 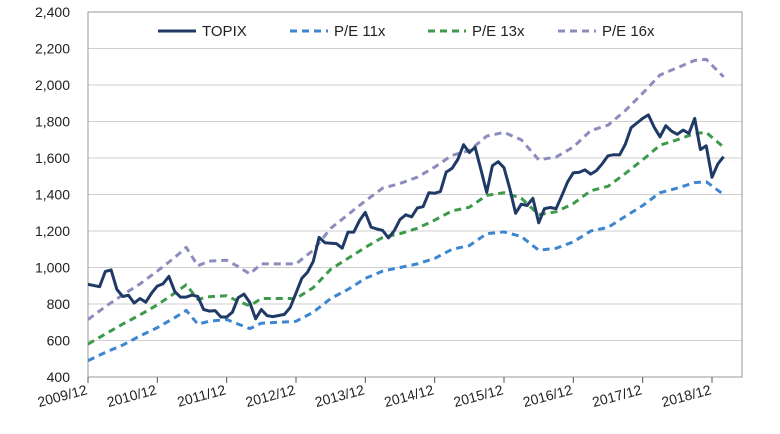 What do you see at coordinates (52, 268) in the screenshot?
I see `y-tick-label-3: 1,000` at bounding box center [52, 268].